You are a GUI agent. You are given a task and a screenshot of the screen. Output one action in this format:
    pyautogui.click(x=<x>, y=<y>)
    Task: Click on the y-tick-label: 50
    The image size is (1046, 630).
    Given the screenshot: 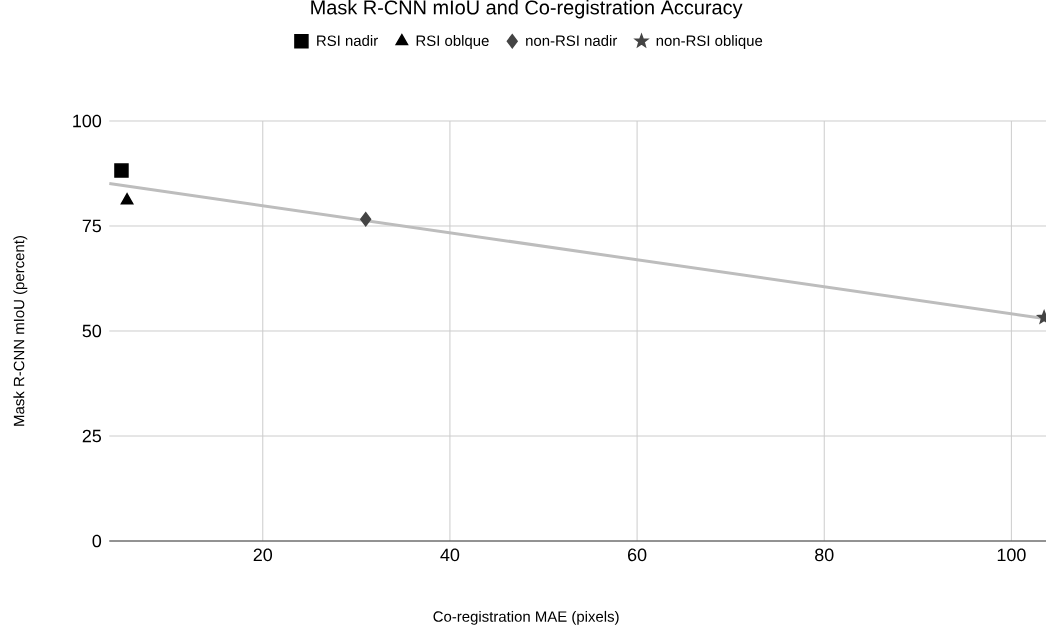 What is the action you would take?
    pyautogui.click(x=92, y=331)
    